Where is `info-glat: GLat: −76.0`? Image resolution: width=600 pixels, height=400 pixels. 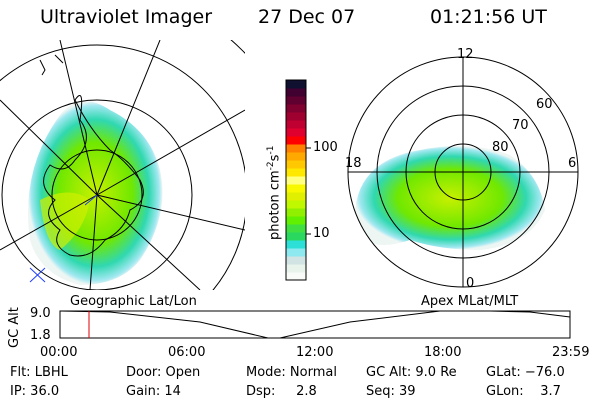
info-glat: GLat: −76.0 is located at coordinates (525, 372).